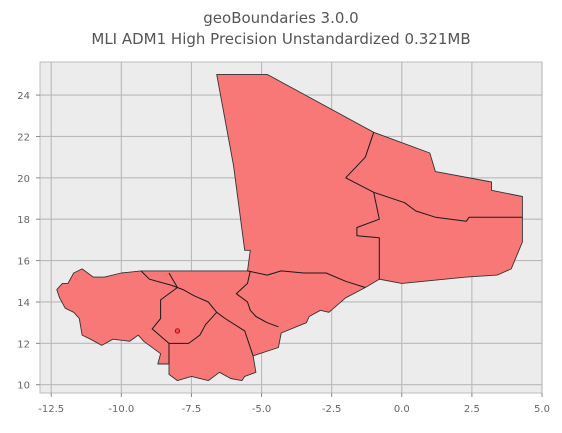 This screenshot has width=562, height=433. Describe the element at coordinates (23, 386) in the screenshot. I see `y-tick-label: 10` at that location.